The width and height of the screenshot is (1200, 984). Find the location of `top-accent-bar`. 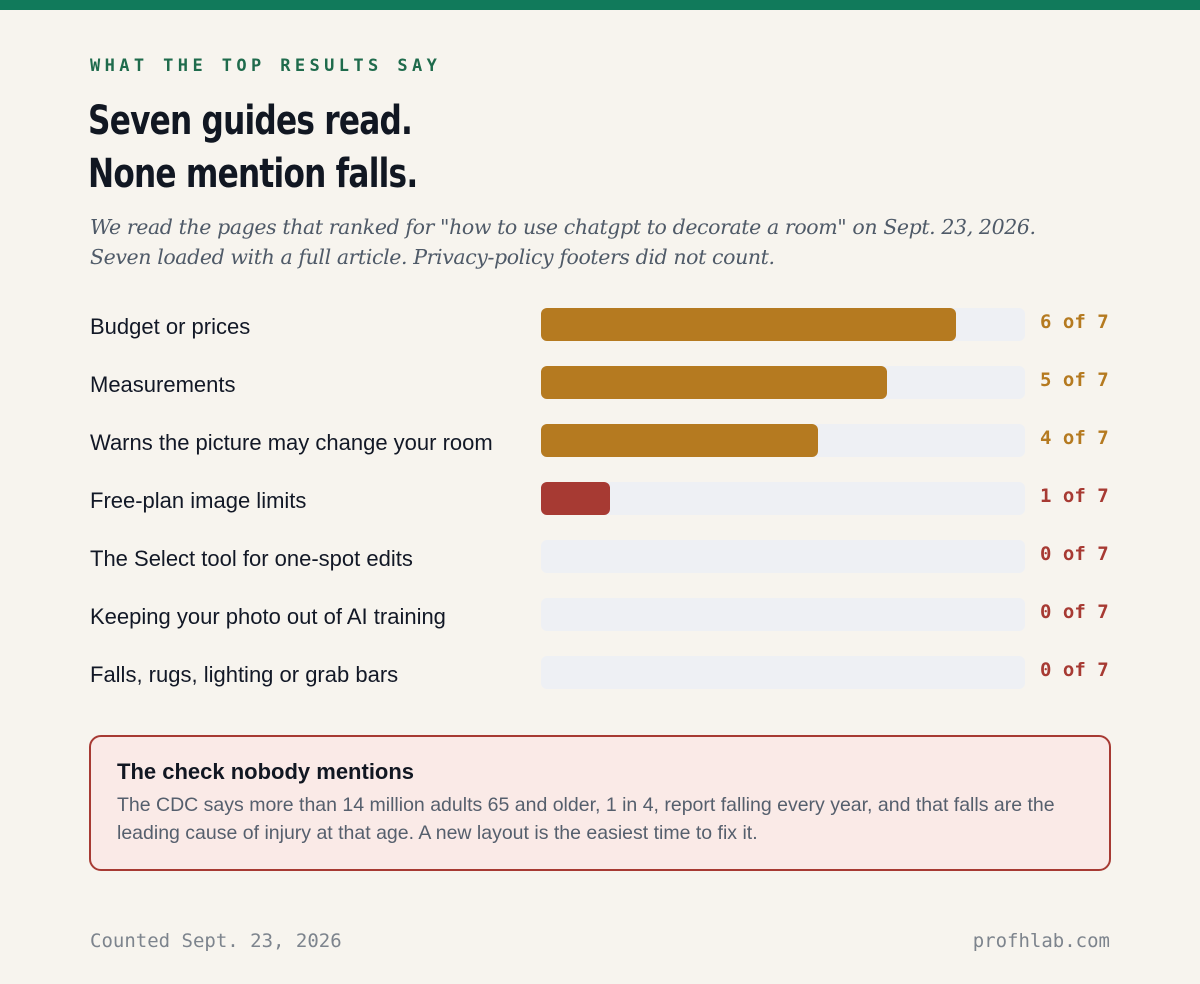

top-accent-bar is located at coordinates (600, 5).